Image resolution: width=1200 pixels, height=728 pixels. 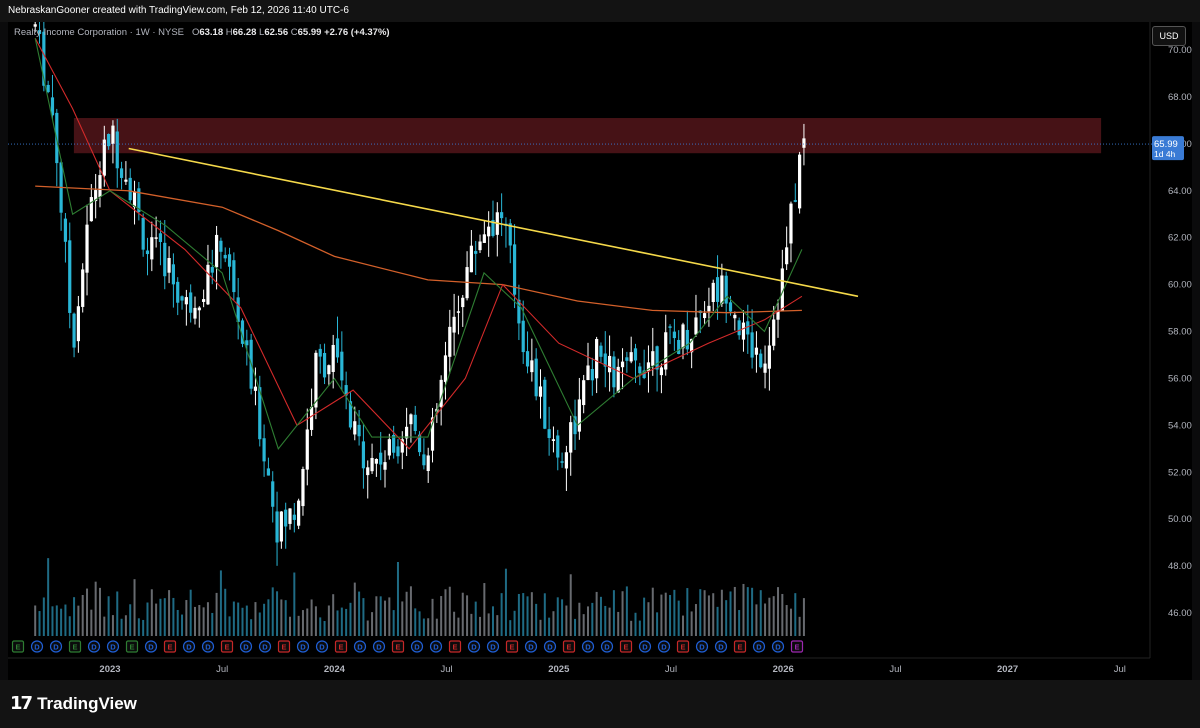 I want to click on resistance-zone, so click(x=587, y=136).